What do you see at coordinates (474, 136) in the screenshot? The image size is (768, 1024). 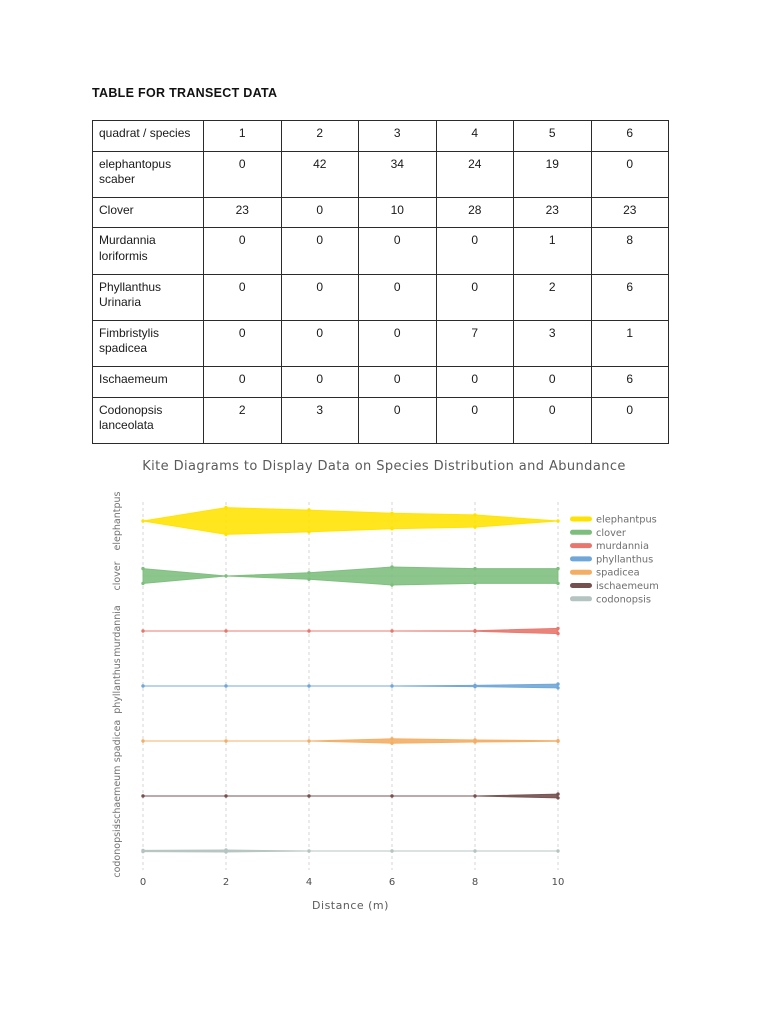 I see `header-cell: 4` at bounding box center [474, 136].